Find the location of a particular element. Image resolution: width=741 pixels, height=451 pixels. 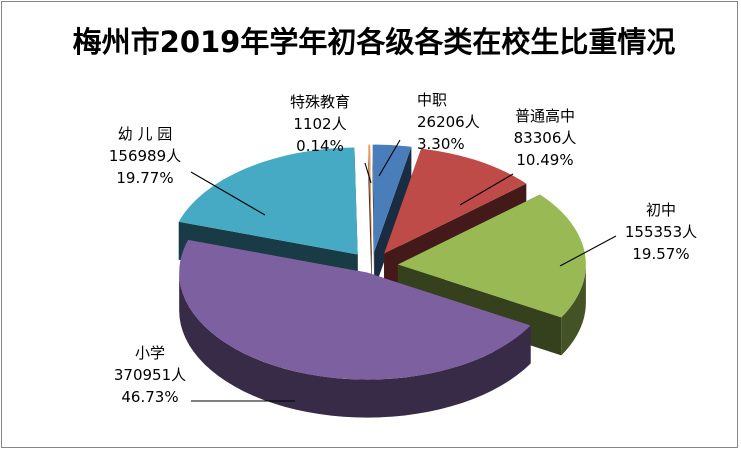

slice-wall-teshujiaoyu is located at coordinates (370, 217).